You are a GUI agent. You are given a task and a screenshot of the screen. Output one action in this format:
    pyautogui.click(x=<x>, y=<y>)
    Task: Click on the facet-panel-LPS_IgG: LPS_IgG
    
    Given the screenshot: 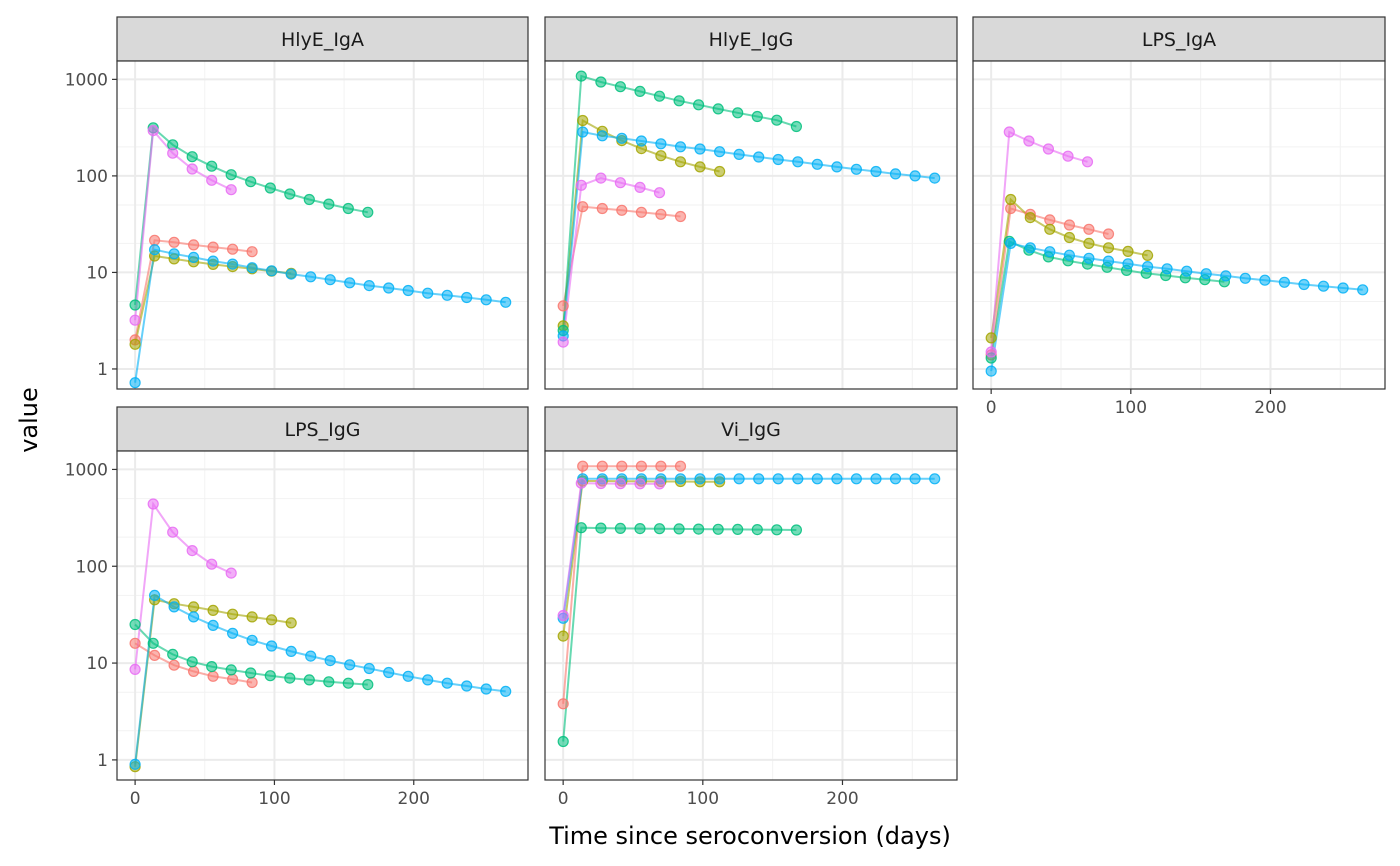 What is the action you would take?
    pyautogui.click(x=322, y=593)
    